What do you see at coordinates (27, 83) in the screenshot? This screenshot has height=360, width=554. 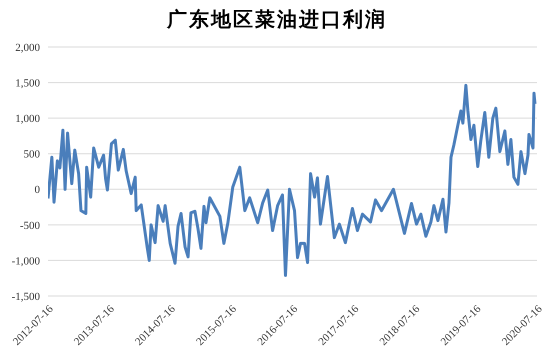 I see `y-tick-label: 1,500` at bounding box center [27, 83].